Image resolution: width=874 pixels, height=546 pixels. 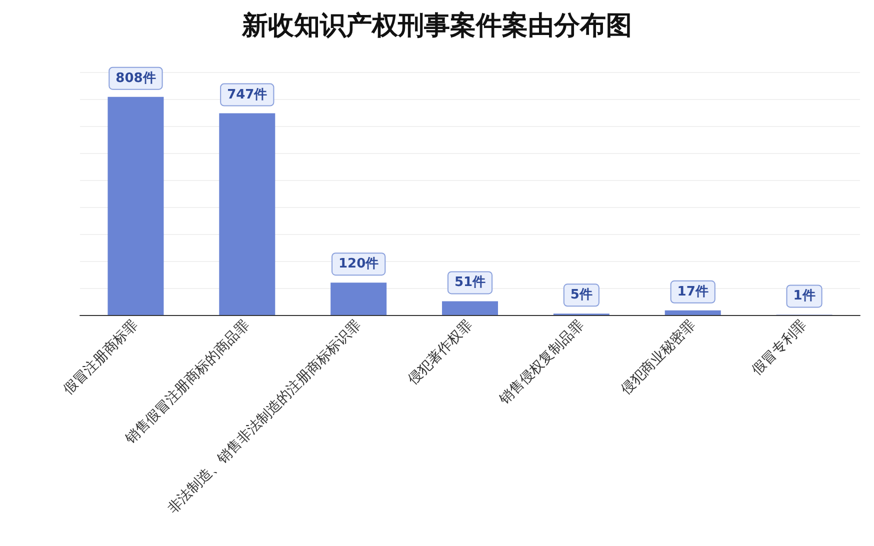 What do you see at coordinates (581, 295) in the screenshot?
I see `data-label: 5件` at bounding box center [581, 295].